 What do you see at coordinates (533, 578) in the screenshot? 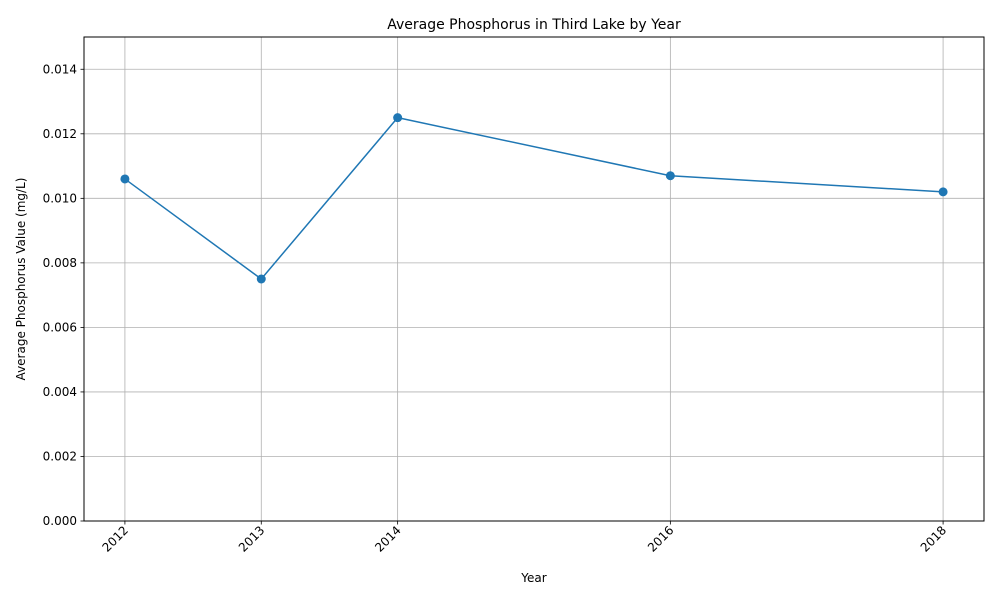
I see `x-axis-label: Year` at bounding box center [533, 578].